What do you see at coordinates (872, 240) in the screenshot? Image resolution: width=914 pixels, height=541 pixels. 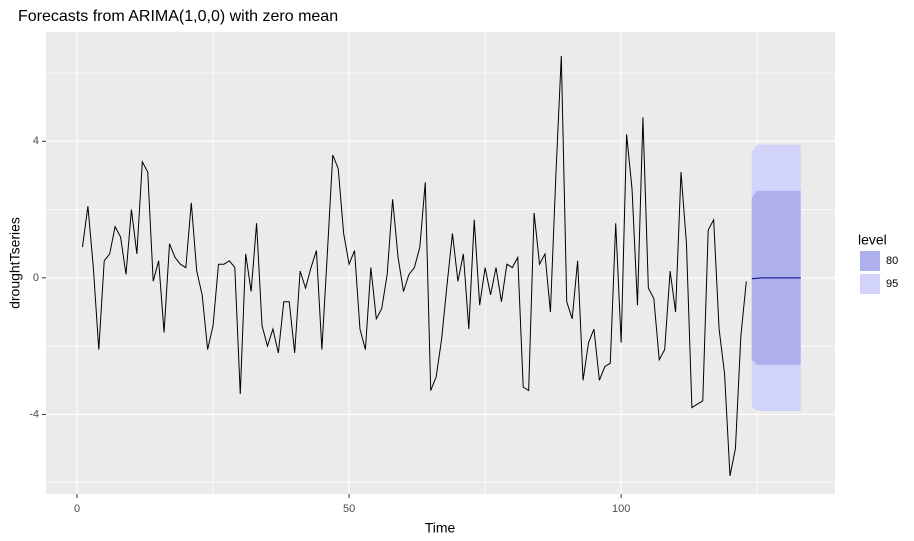 I see `legend-title: level` at bounding box center [872, 240].